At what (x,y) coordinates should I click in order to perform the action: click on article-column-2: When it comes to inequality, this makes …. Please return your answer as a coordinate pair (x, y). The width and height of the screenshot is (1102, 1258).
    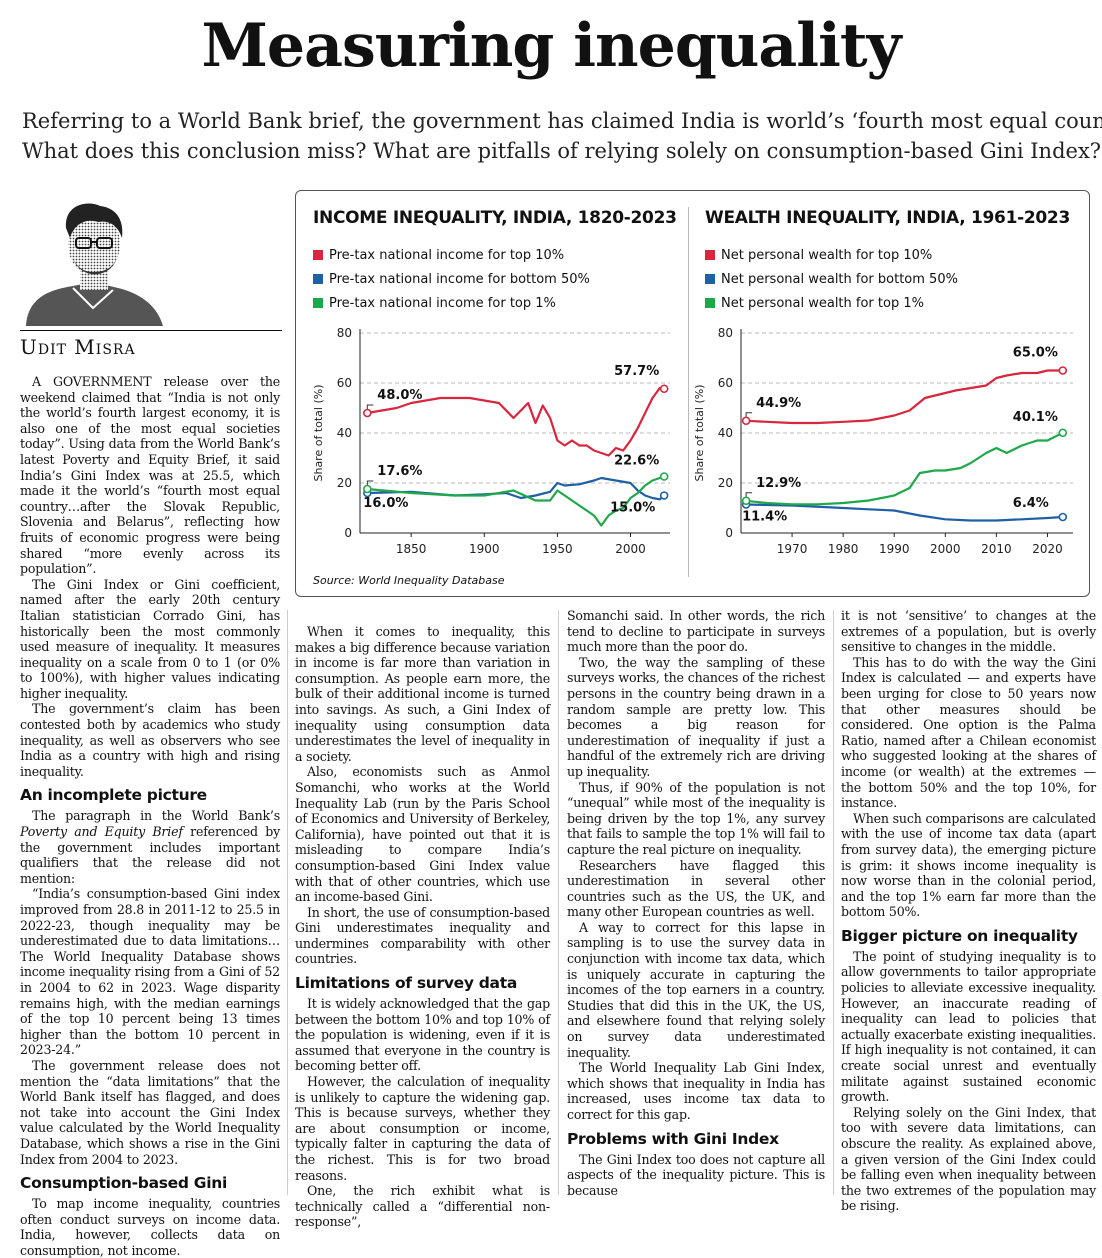
    Looking at the image, I should click on (422, 927).